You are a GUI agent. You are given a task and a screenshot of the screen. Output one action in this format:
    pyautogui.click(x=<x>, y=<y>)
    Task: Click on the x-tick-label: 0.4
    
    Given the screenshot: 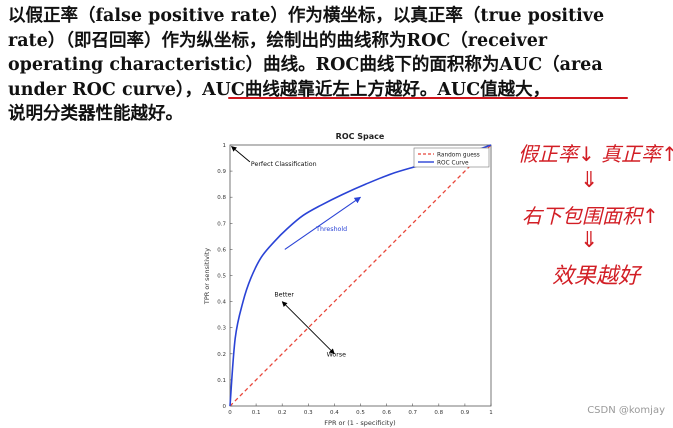 What is the action you would take?
    pyautogui.click(x=334, y=413)
    